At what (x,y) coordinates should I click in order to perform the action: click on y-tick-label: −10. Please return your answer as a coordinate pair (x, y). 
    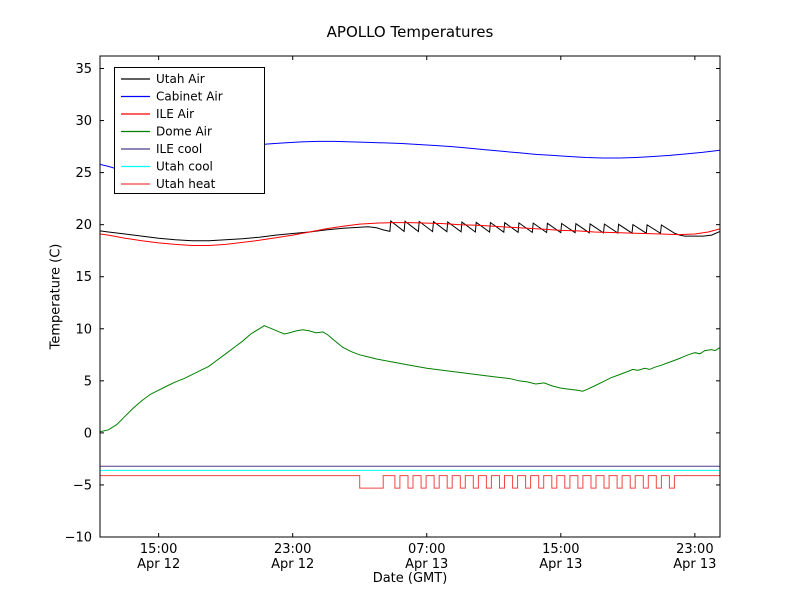
    Looking at the image, I should click on (78, 538).